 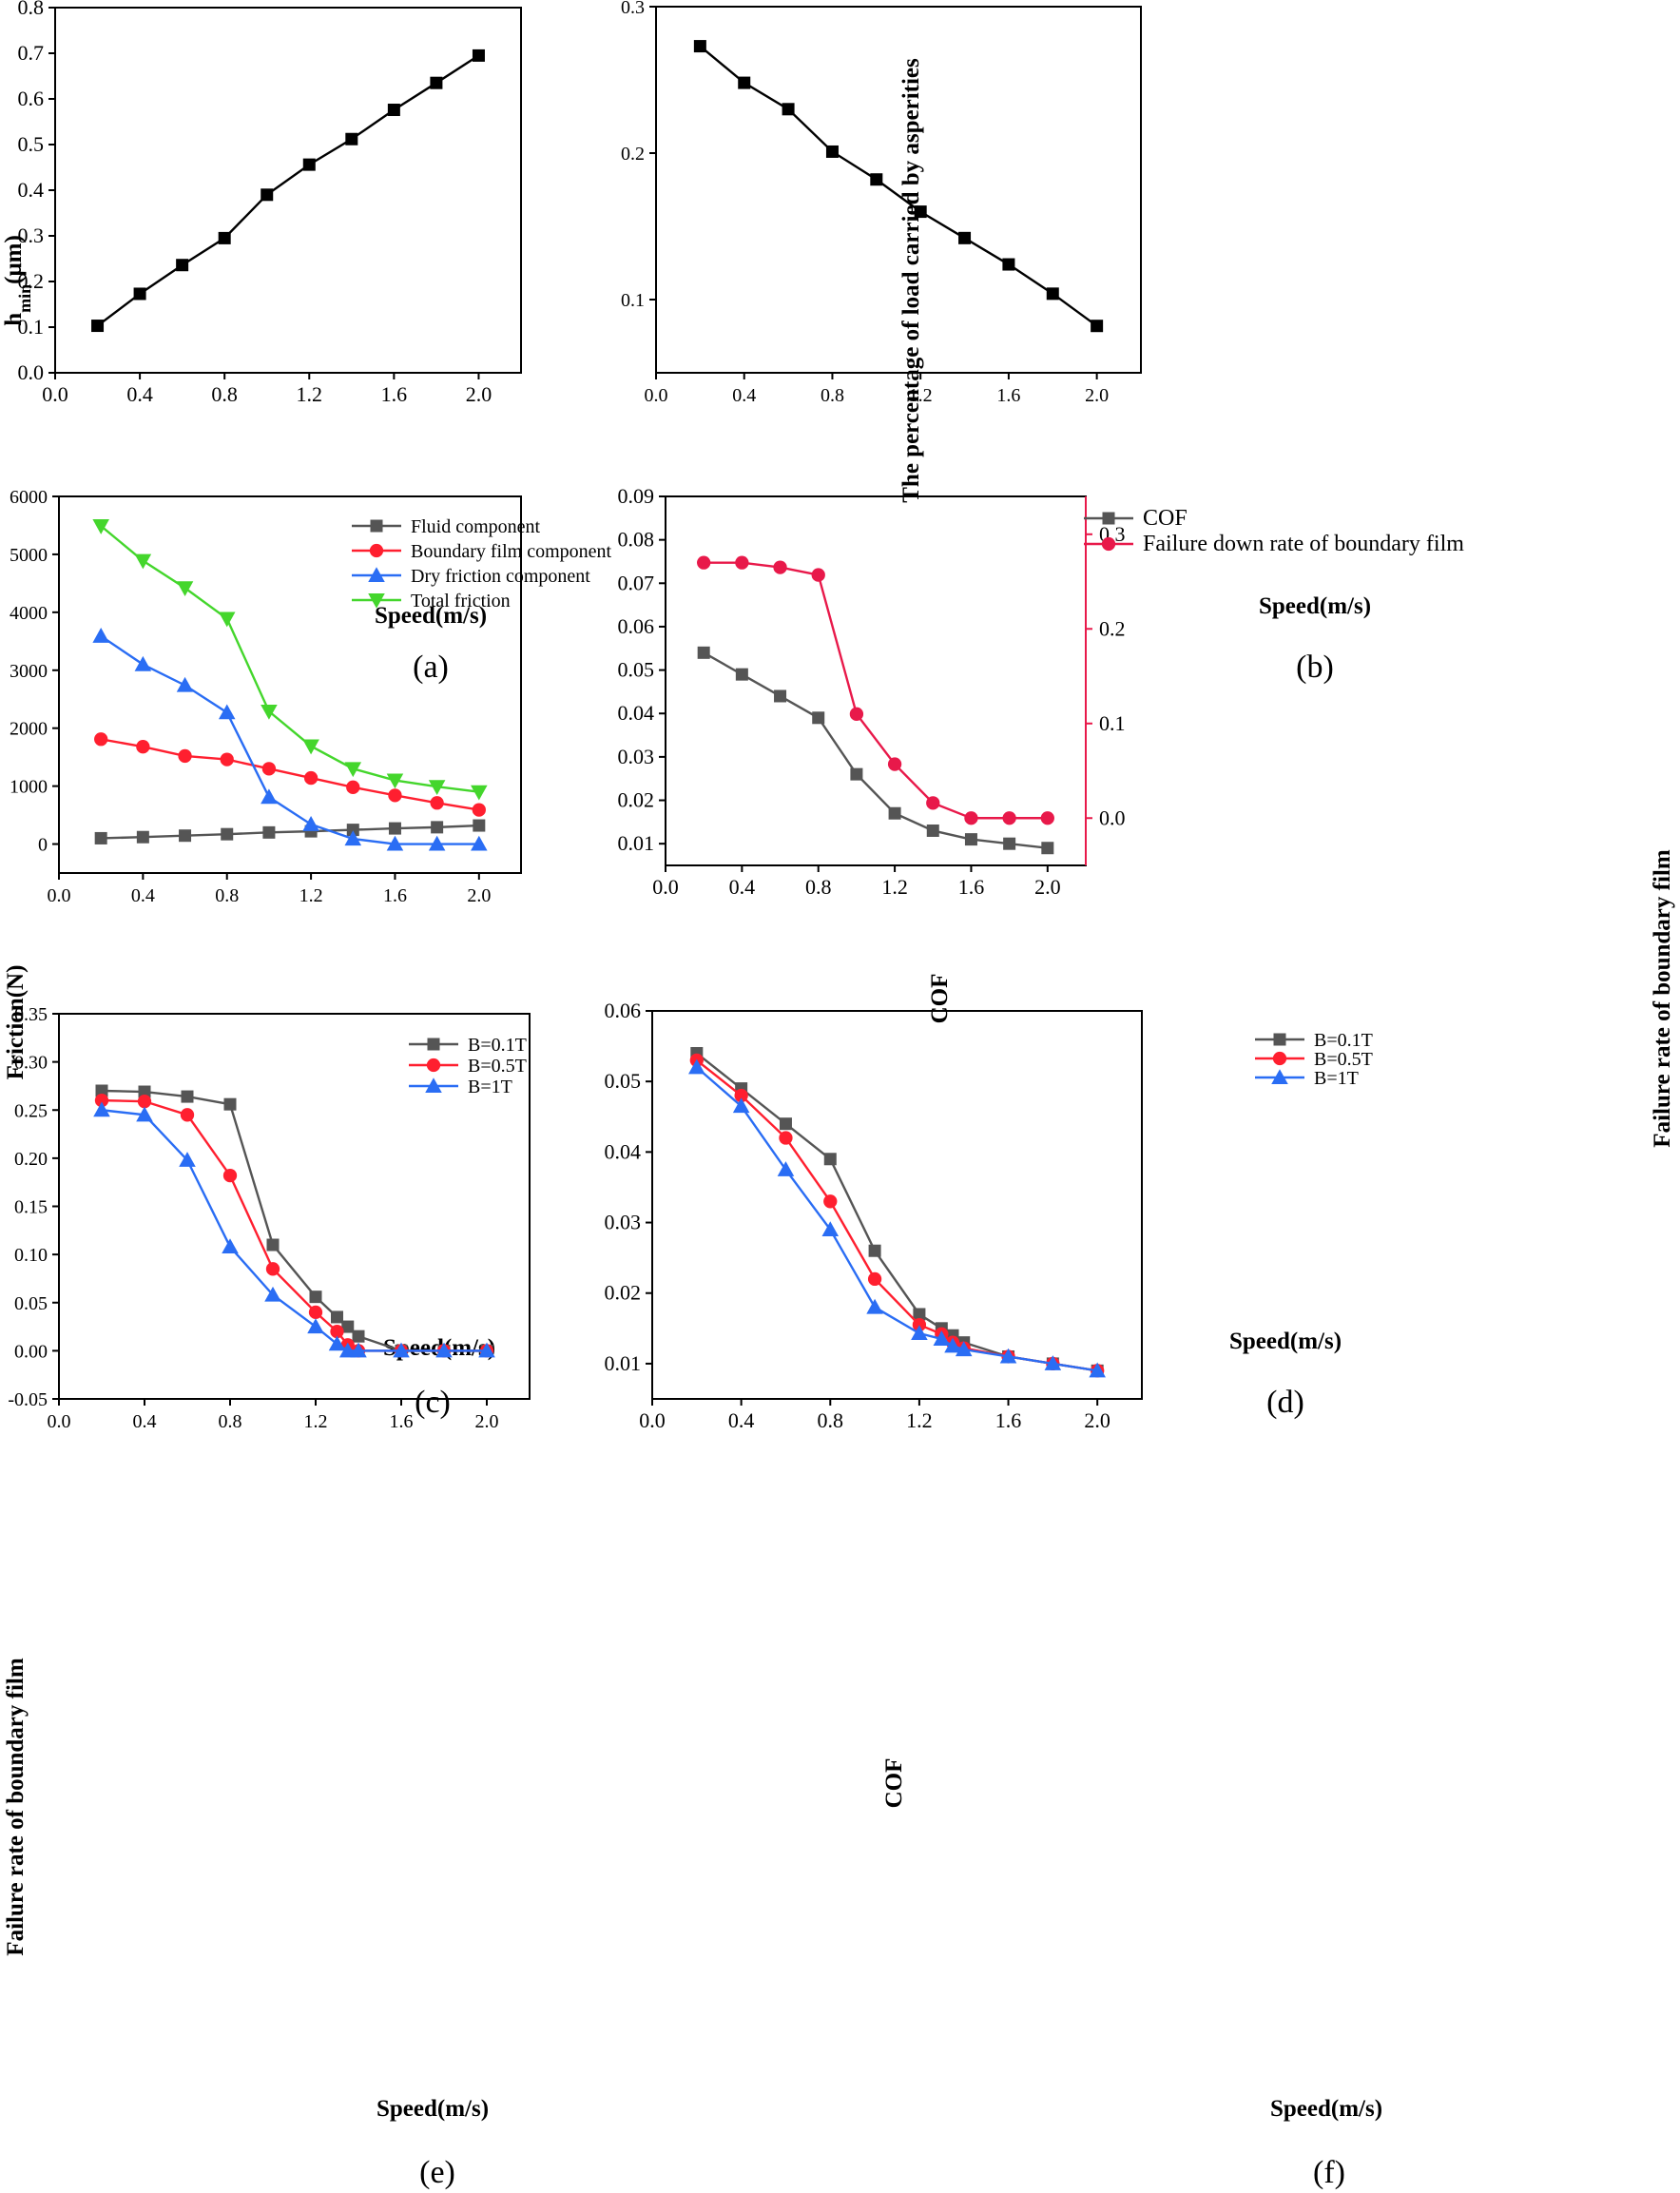 What do you see at coordinates (1097, 395) in the screenshot?
I see `x-tick-label-b: 2.0` at bounding box center [1097, 395].